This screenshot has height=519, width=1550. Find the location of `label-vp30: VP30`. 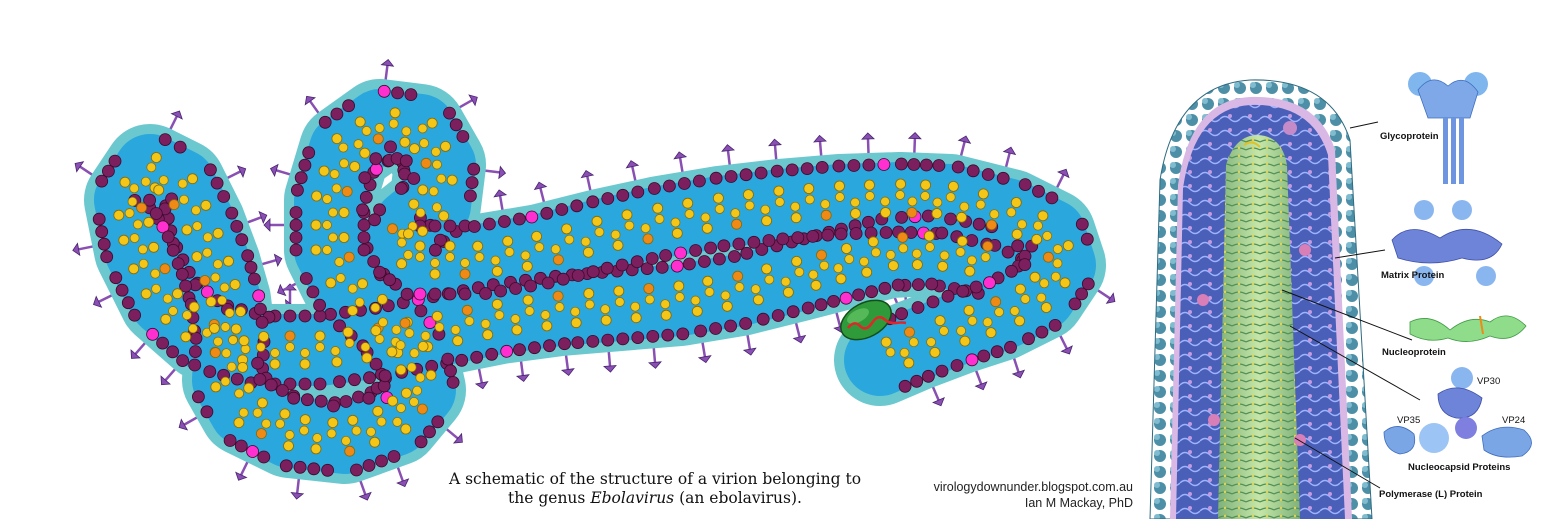

label-vp30: VP30 is located at coordinates (1488, 381).